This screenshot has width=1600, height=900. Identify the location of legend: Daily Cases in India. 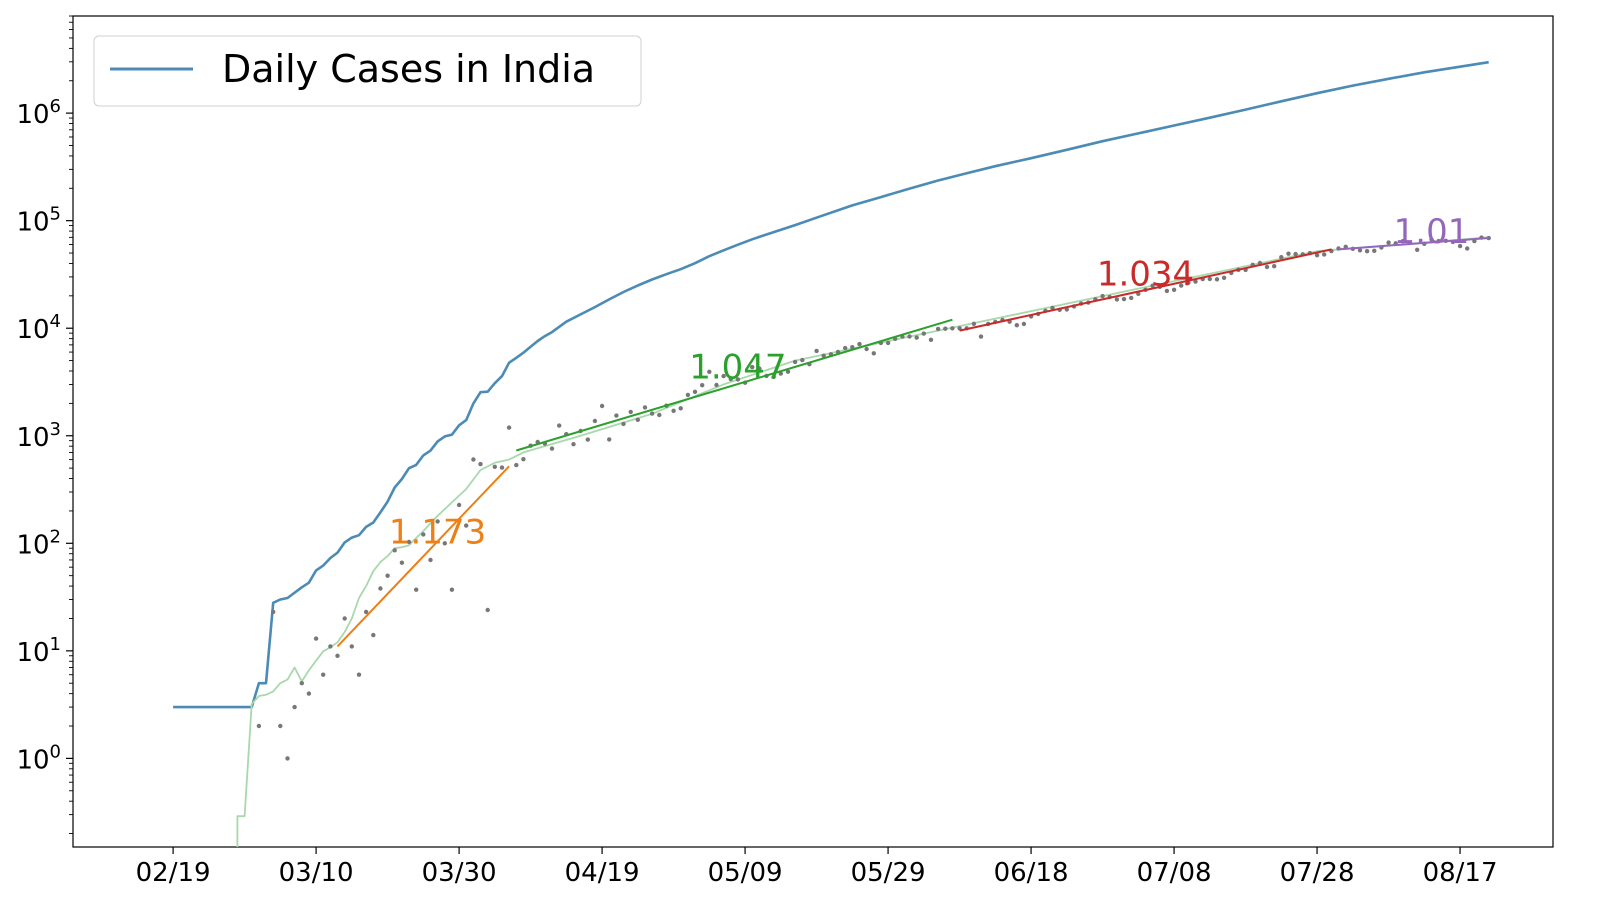
(367, 71).